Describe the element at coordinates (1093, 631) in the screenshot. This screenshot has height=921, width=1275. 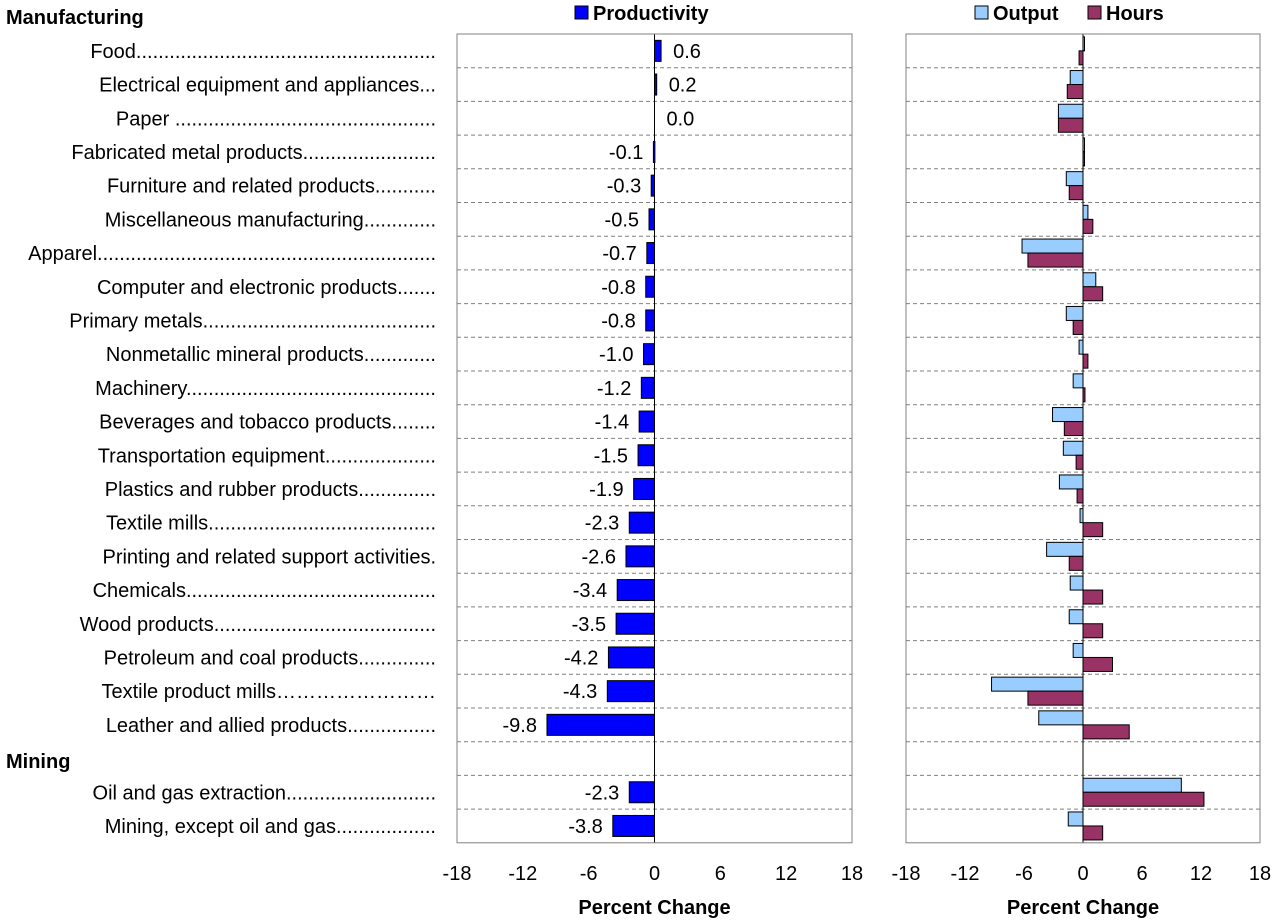
I see `hours-bar-wood-products` at that location.